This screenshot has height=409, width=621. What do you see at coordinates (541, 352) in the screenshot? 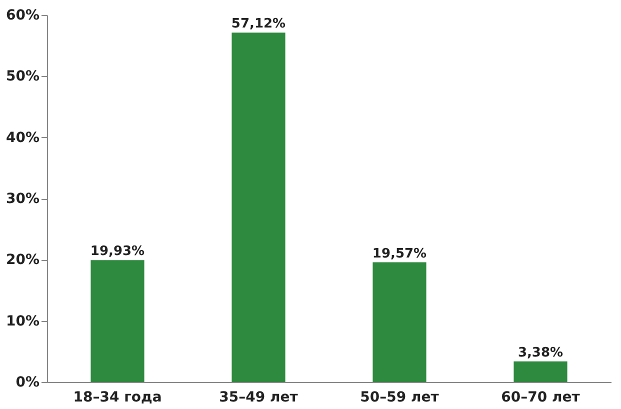
I see `data-label: 3,38%` at bounding box center [541, 352].